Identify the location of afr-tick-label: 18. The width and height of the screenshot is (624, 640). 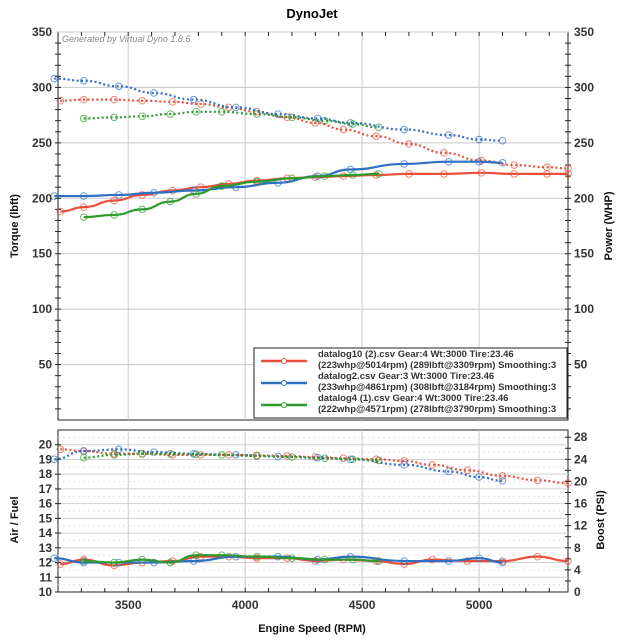
(46, 474).